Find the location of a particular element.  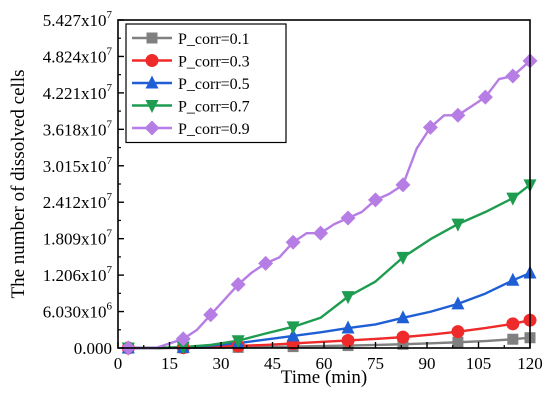

x-tick-label: 15 is located at coordinates (169, 363).